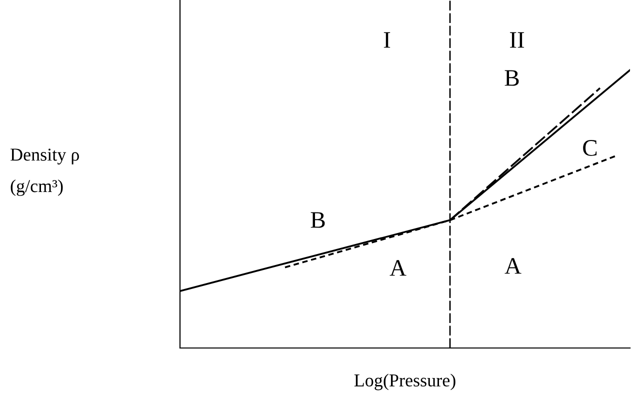 This screenshot has height=402, width=631. I want to click on text: II, so click(517, 40).